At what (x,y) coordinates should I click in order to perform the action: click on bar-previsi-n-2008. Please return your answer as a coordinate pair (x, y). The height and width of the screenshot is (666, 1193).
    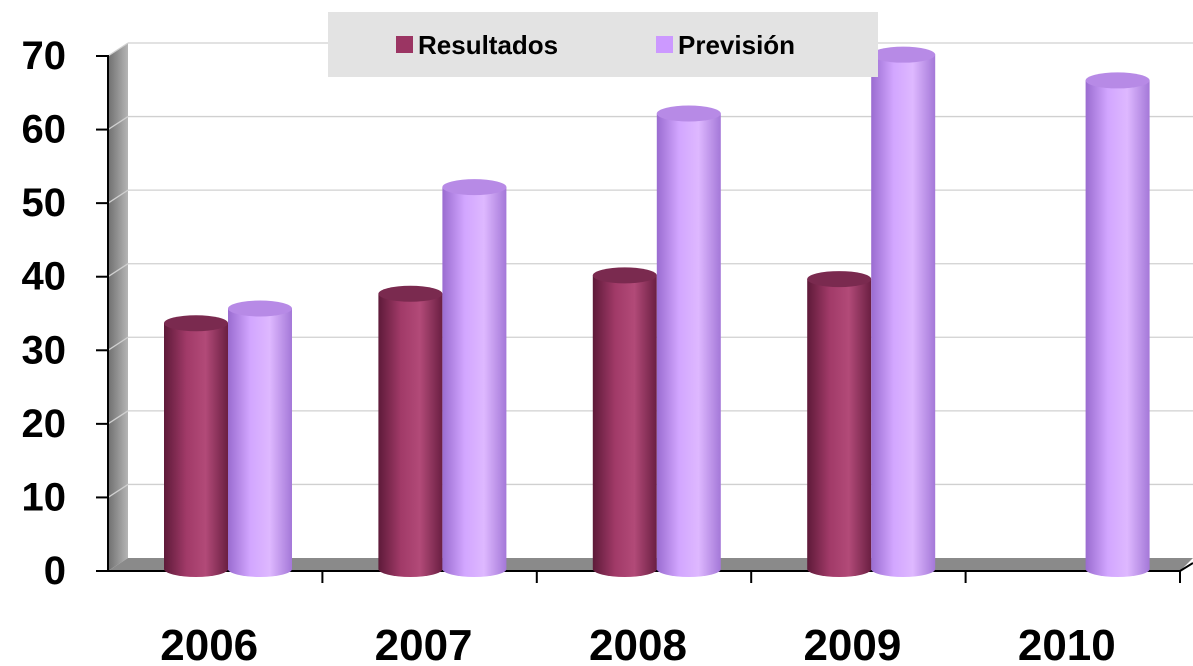
    Looking at the image, I should click on (688, 341).